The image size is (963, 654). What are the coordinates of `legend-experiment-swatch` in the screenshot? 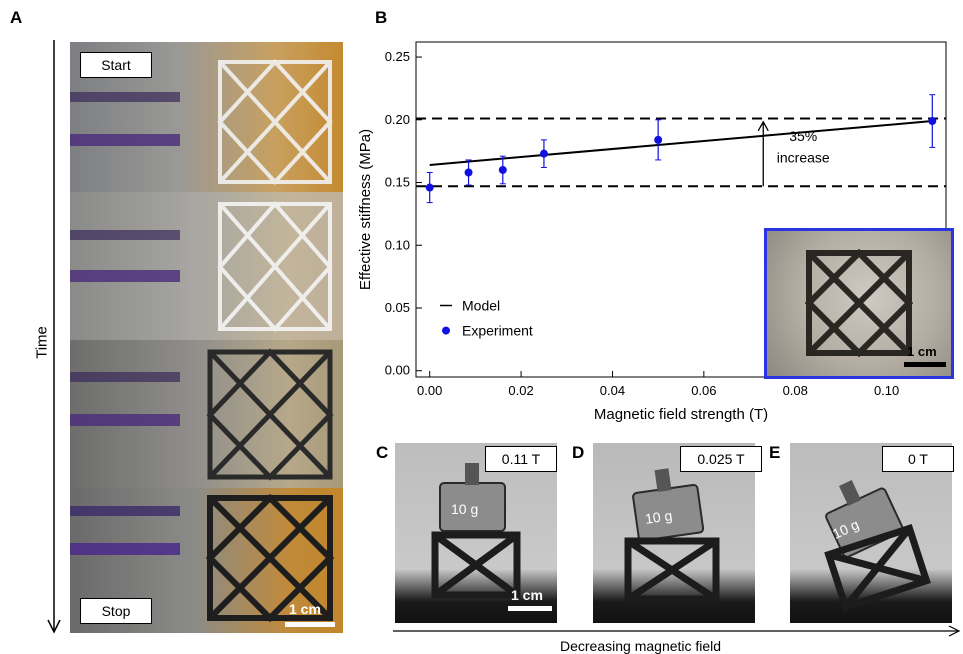 It's located at (446, 330).